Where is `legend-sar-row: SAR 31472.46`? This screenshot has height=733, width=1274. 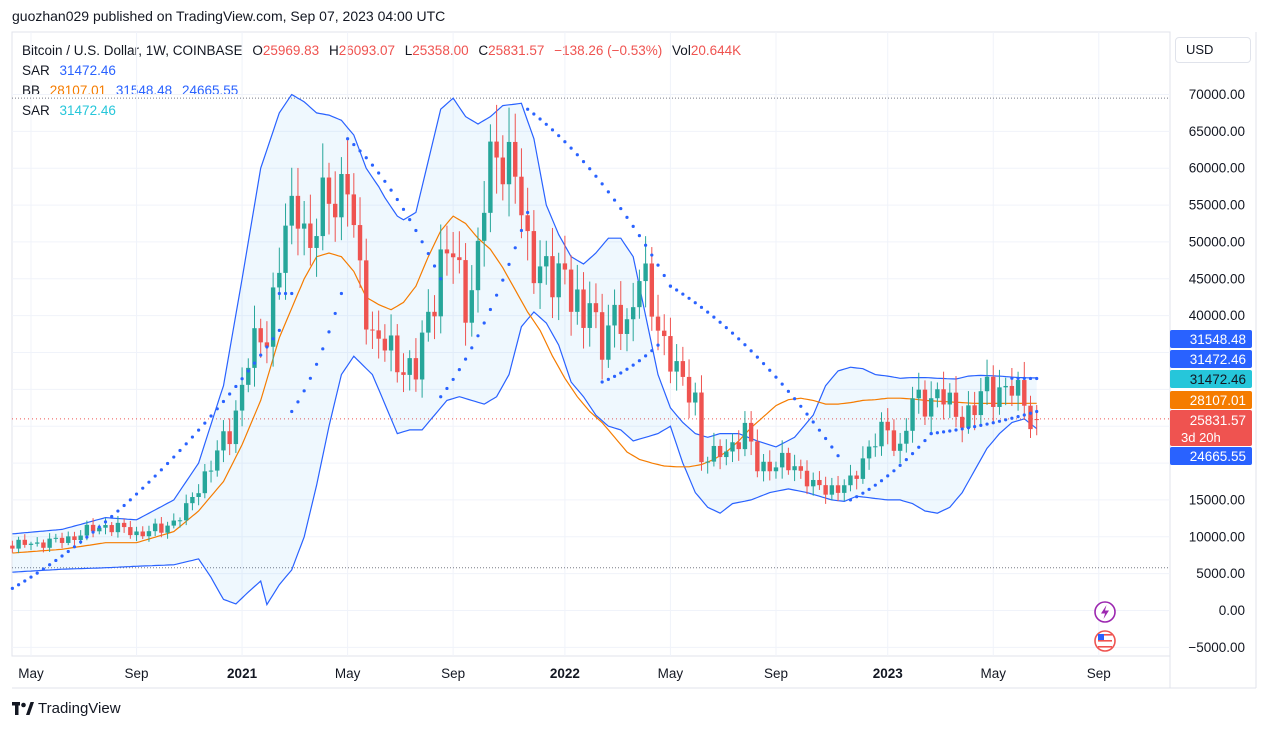
legend-sar-row: SAR 31472.46 is located at coordinates (384, 71).